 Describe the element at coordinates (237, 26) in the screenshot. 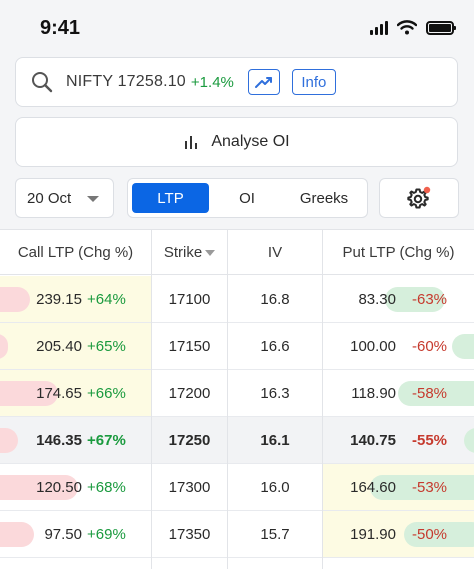

I see `status-bar: 9:41` at that location.